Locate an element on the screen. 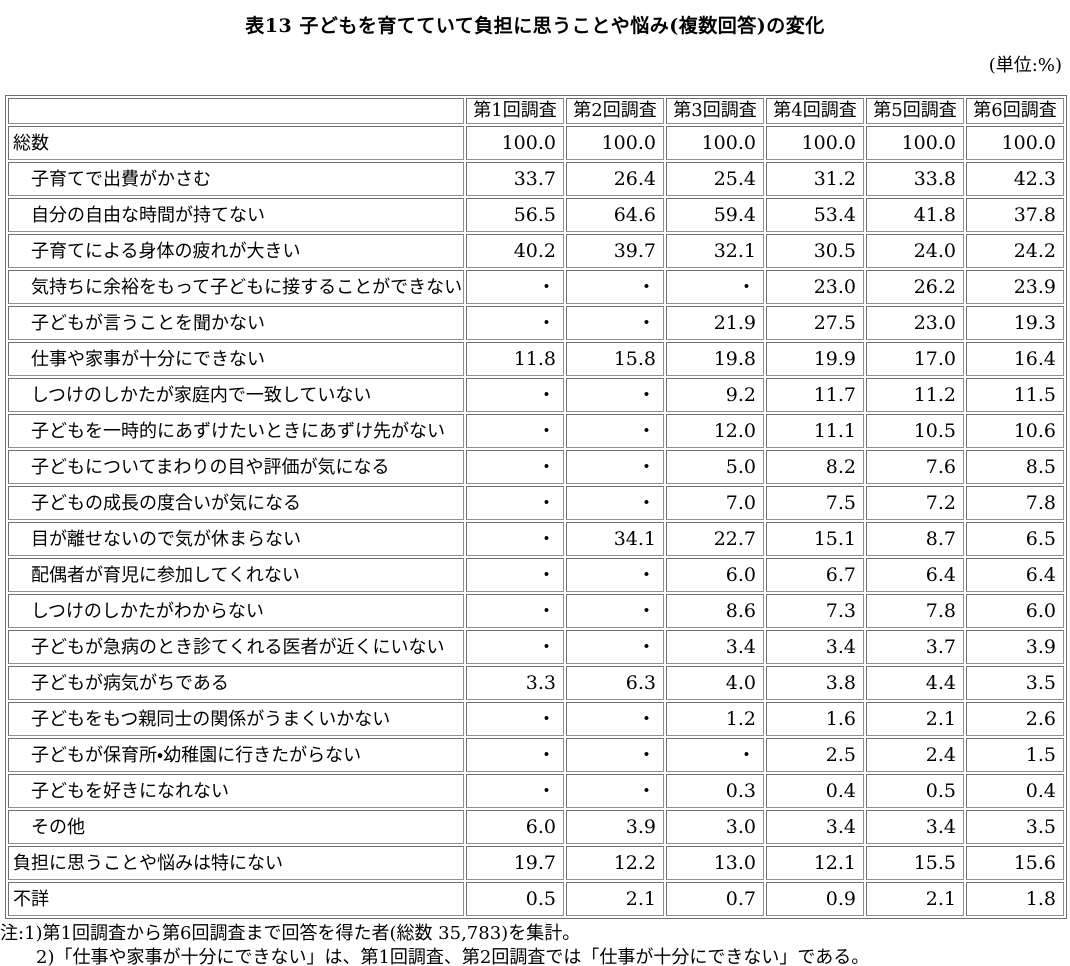 The height and width of the screenshot is (966, 1070). row-label: 不詳 is located at coordinates (236, 899).